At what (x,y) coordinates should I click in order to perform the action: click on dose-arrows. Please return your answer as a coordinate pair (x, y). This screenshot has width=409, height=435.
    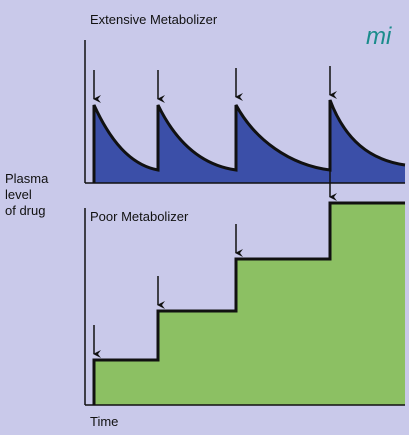
    Looking at the image, I should click on (215, 84).